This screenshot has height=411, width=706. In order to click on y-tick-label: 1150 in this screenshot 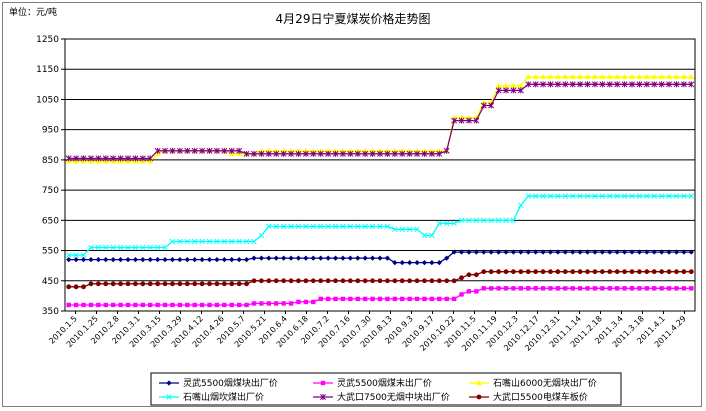, I will do `click(47, 70)`.